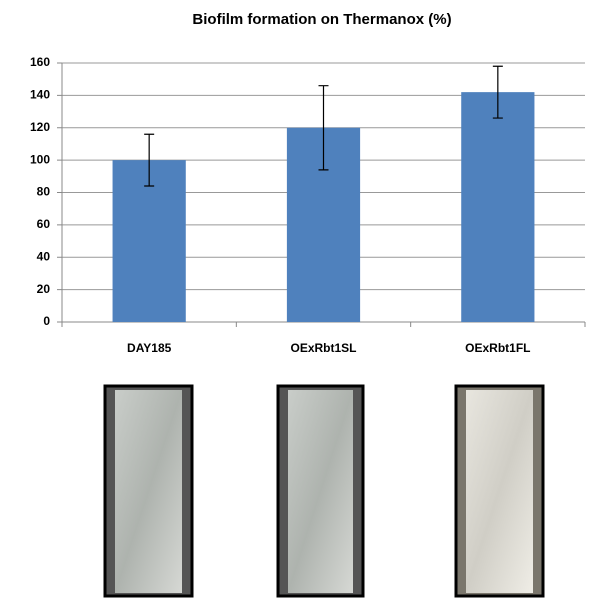  Describe the element at coordinates (40, 62) in the screenshot. I see `y-tick-label: 160` at that location.